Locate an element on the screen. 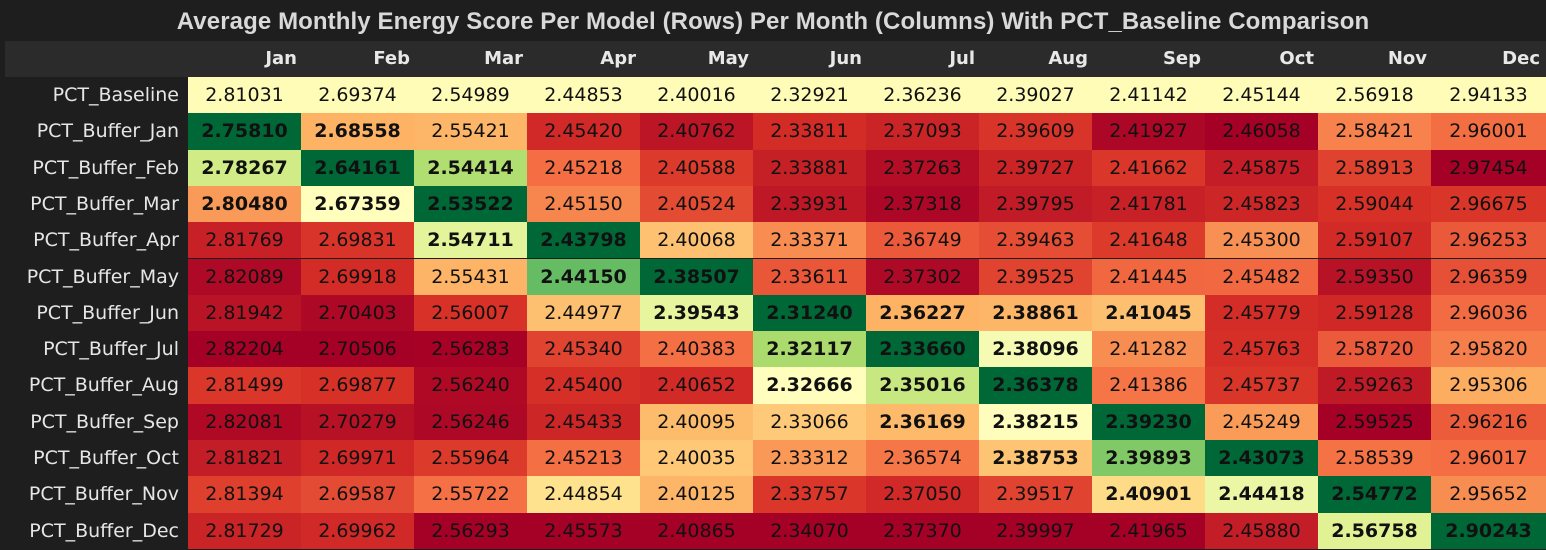 This screenshot has width=1546, height=550. heatmap-cell: 2.41142 is located at coordinates (1148, 95).